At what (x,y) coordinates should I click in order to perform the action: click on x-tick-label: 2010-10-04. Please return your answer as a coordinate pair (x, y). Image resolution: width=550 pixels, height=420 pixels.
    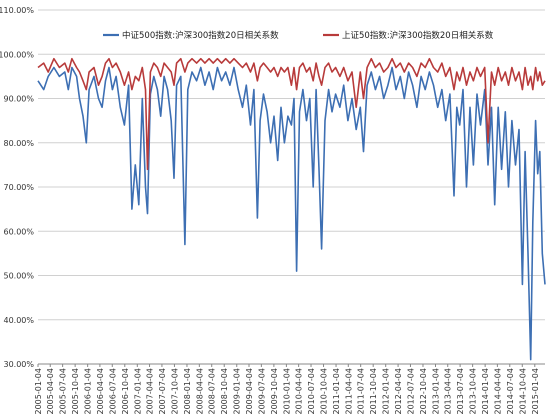
    Looking at the image, I should click on (324, 391).